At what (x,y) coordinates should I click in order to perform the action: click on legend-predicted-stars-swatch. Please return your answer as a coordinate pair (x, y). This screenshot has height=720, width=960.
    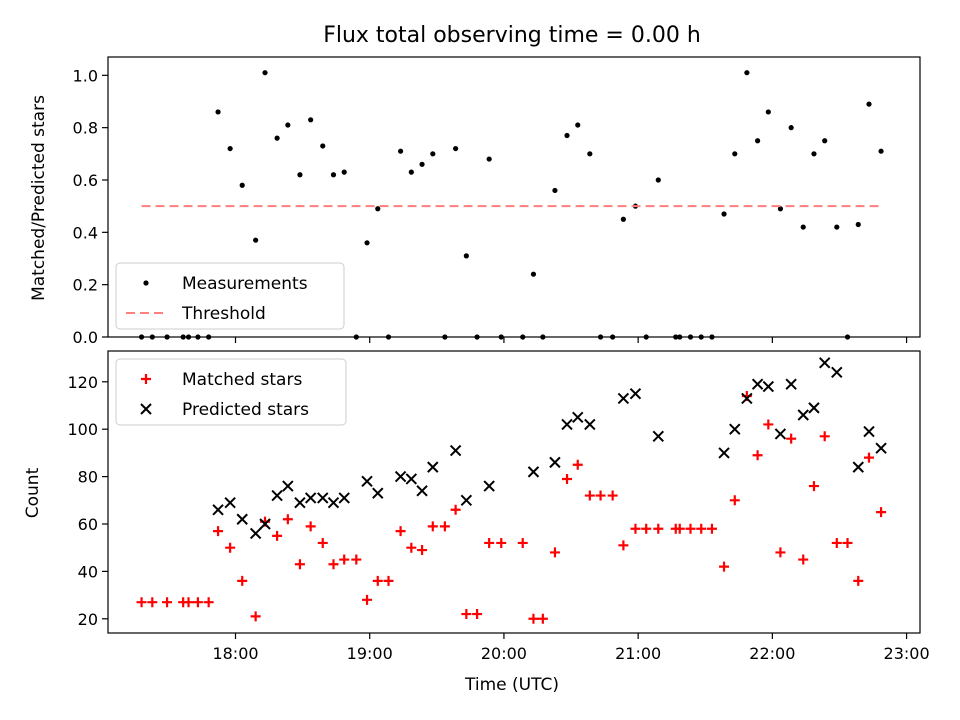
    Looking at the image, I should click on (146, 409).